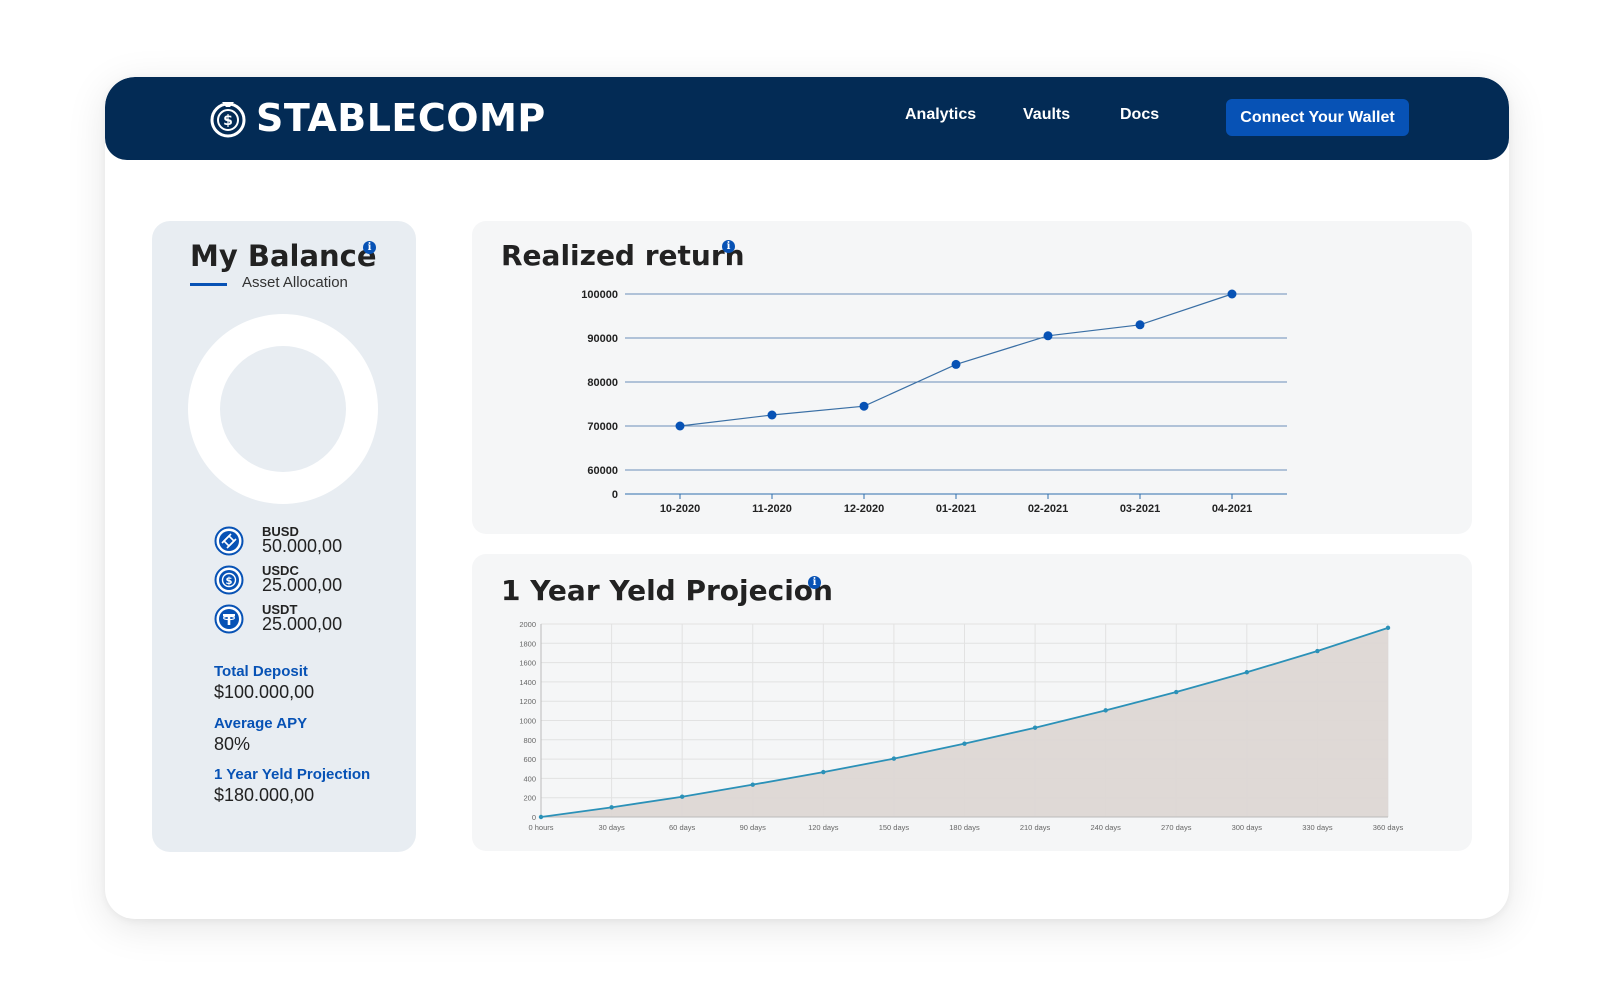 The image size is (1609, 993). I want to click on stat-value-total-deposit: $100.000,00, so click(264, 692).